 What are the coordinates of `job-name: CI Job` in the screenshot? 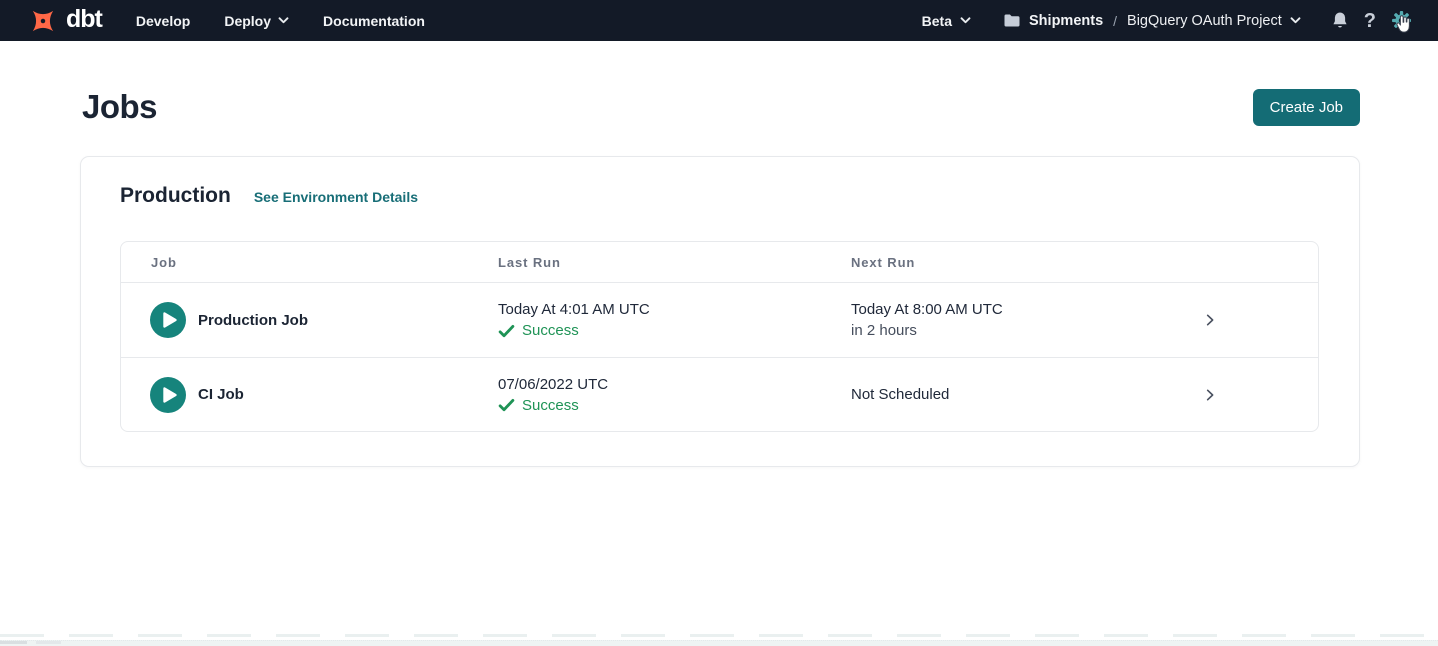 It's located at (221, 394).